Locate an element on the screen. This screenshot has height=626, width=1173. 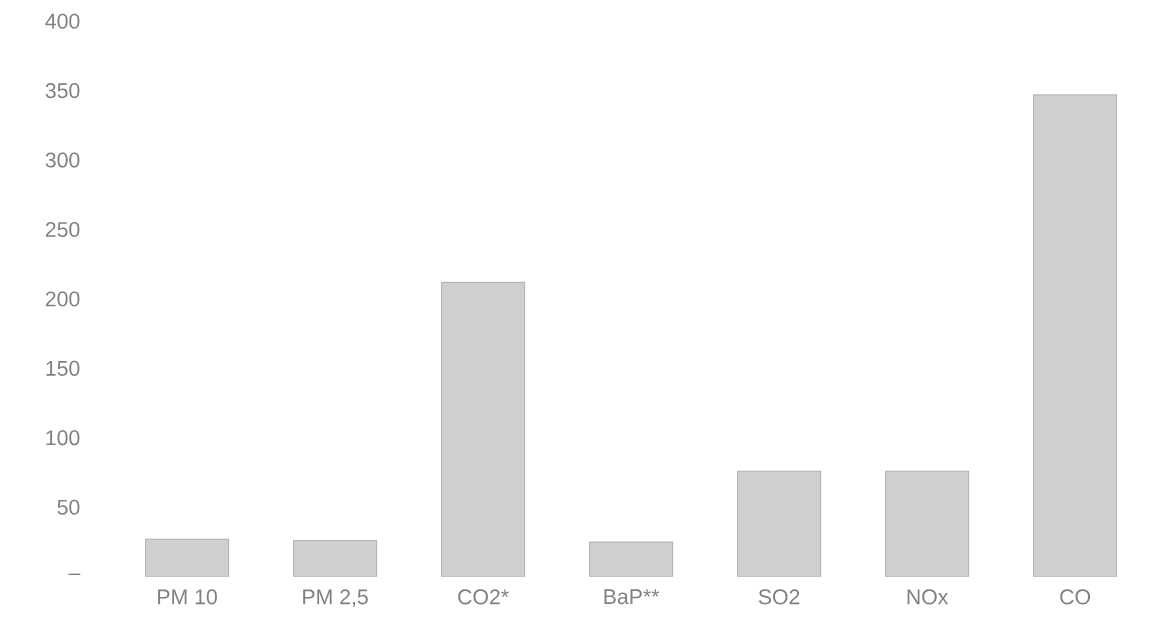
x-tick-label: CO2* is located at coordinates (483, 597).